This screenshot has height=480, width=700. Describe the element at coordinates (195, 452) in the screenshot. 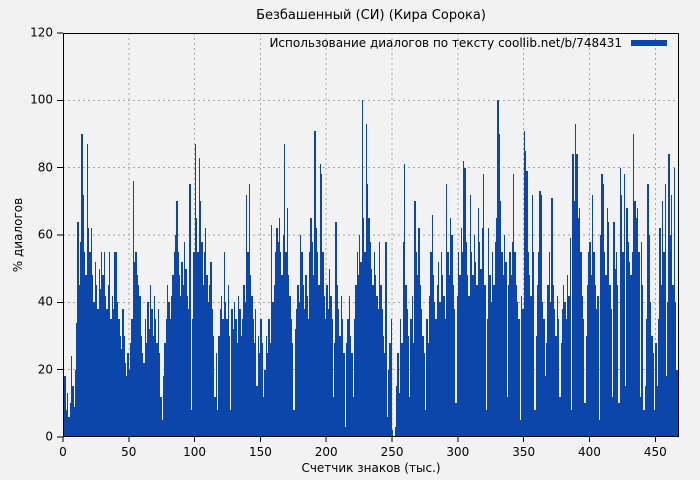

I see `x-tick-label: 100` at that location.